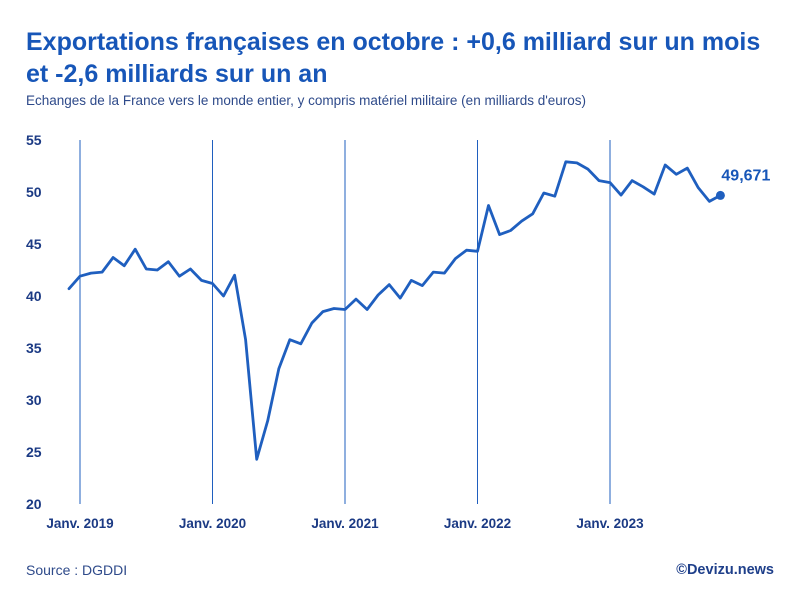 The width and height of the screenshot is (800, 600). I want to click on y-tick-label: 25, so click(34, 452).